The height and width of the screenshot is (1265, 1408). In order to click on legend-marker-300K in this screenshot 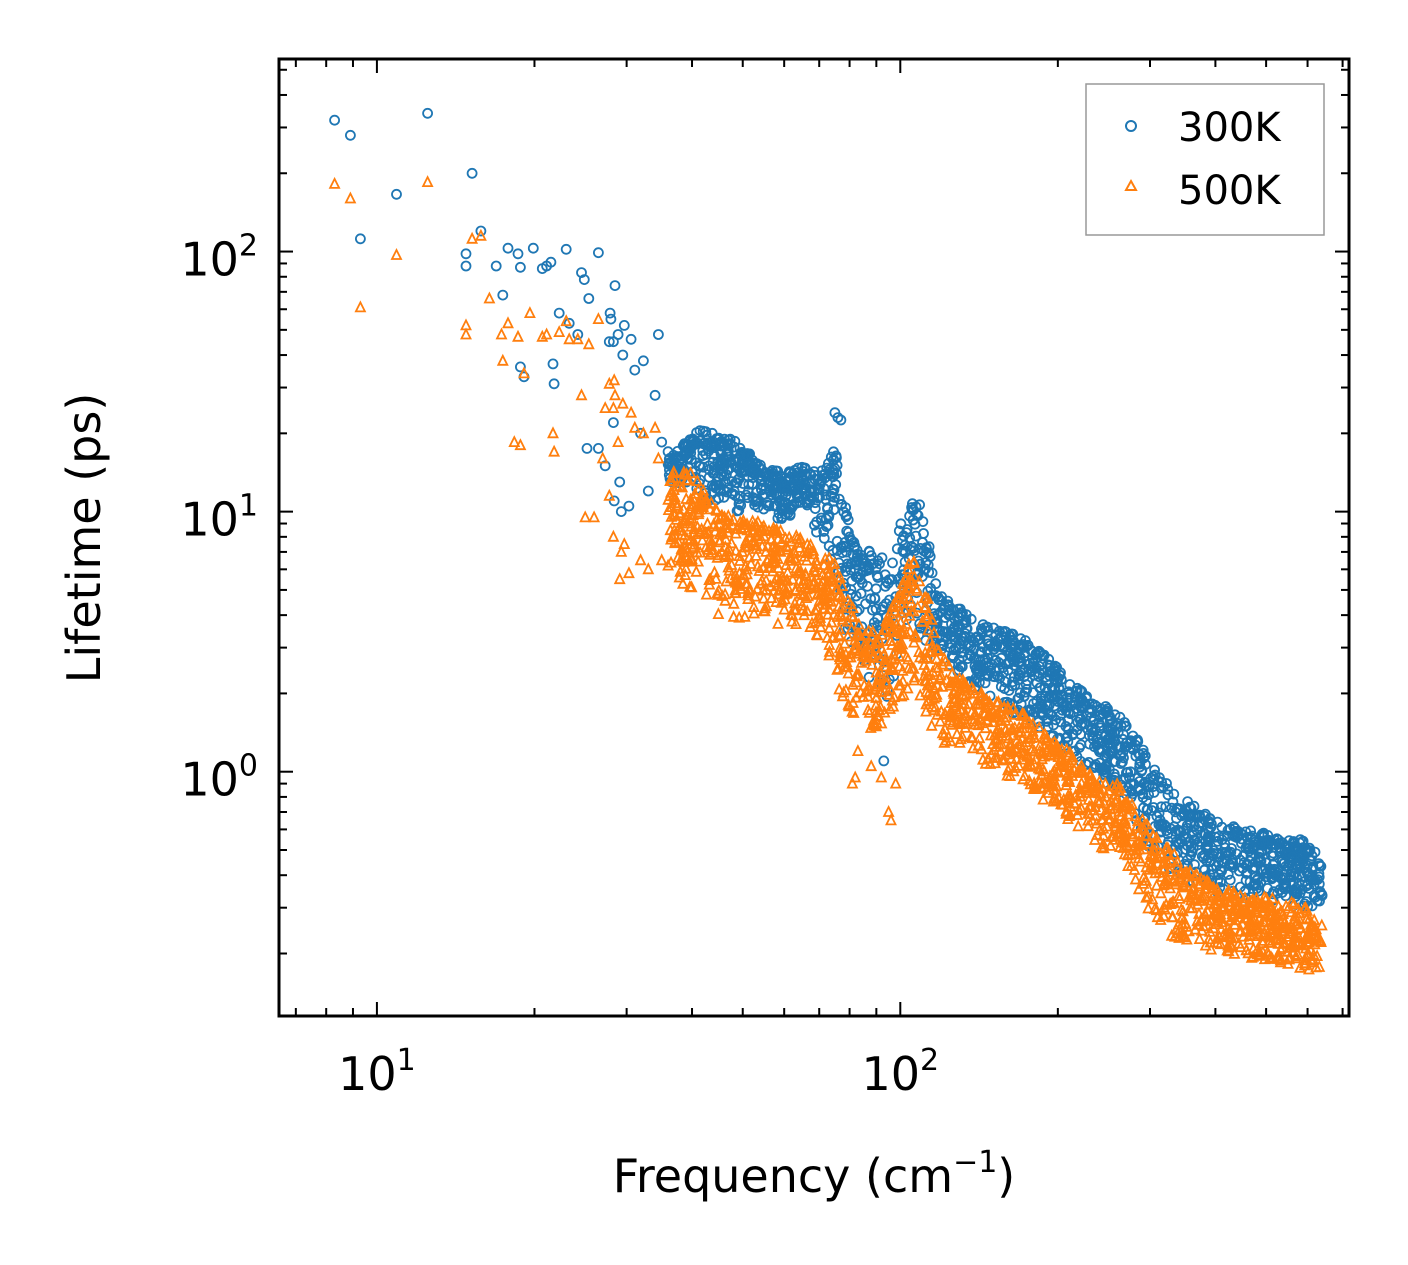, I will do `click(1131, 126)`.